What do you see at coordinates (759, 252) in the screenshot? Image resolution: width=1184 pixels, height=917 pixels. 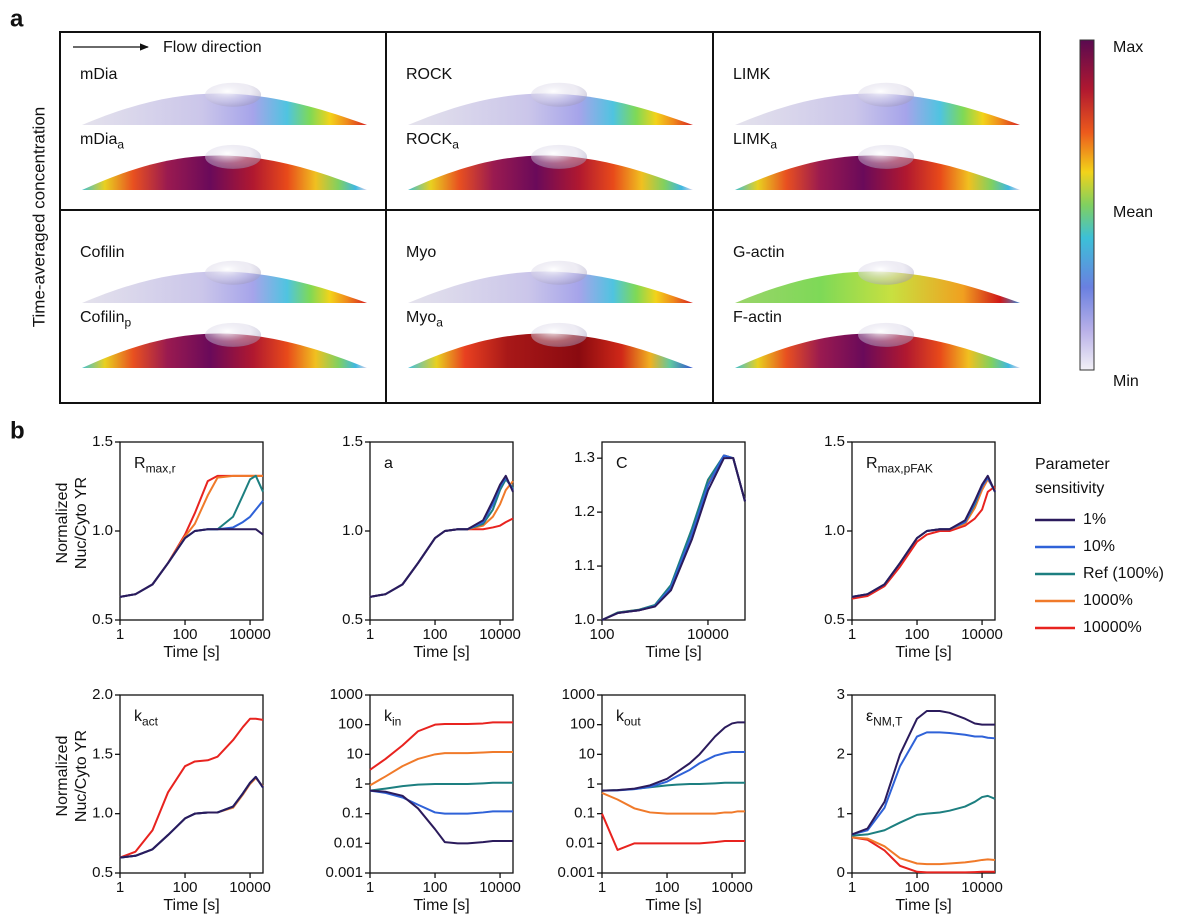 I see `cell-label: G-actin` at bounding box center [759, 252].